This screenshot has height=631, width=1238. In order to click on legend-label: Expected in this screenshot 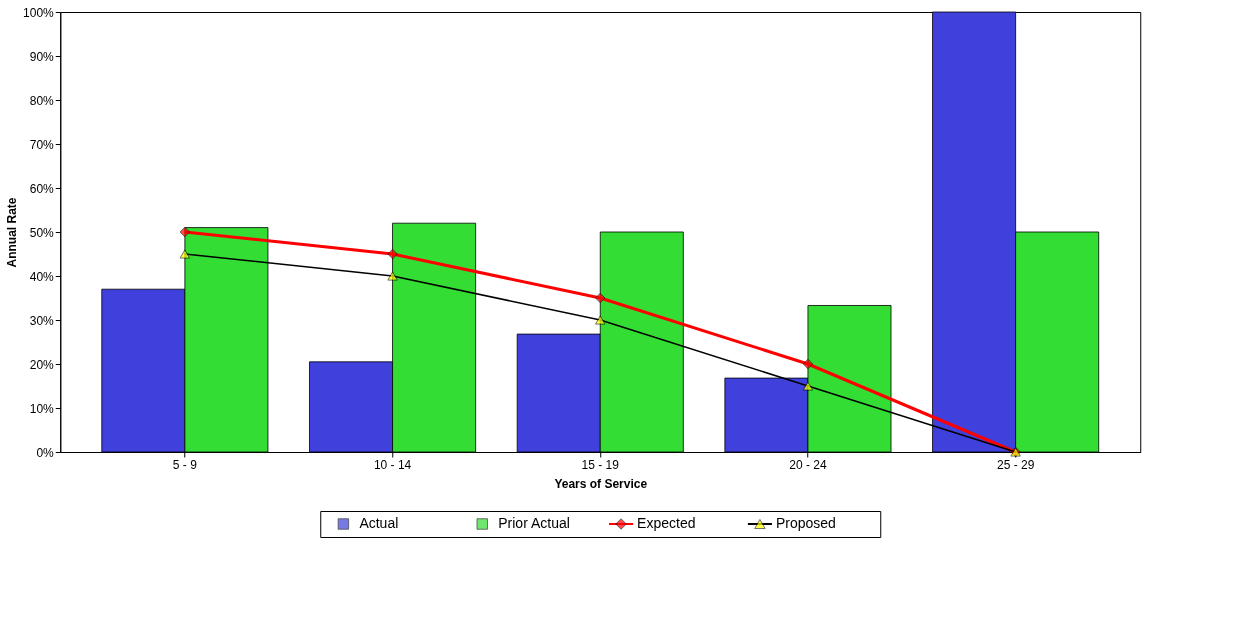, I will do `click(666, 523)`.